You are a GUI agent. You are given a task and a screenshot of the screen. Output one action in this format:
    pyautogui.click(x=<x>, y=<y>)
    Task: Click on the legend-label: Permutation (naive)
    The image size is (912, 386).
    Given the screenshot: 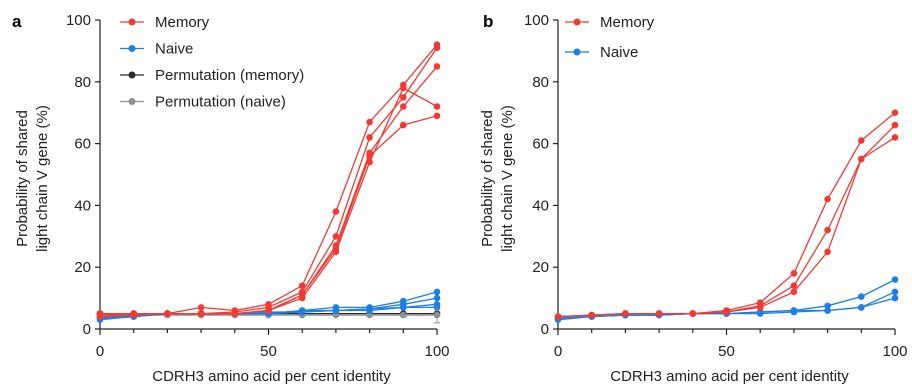 What is the action you would take?
    pyautogui.click(x=220, y=102)
    